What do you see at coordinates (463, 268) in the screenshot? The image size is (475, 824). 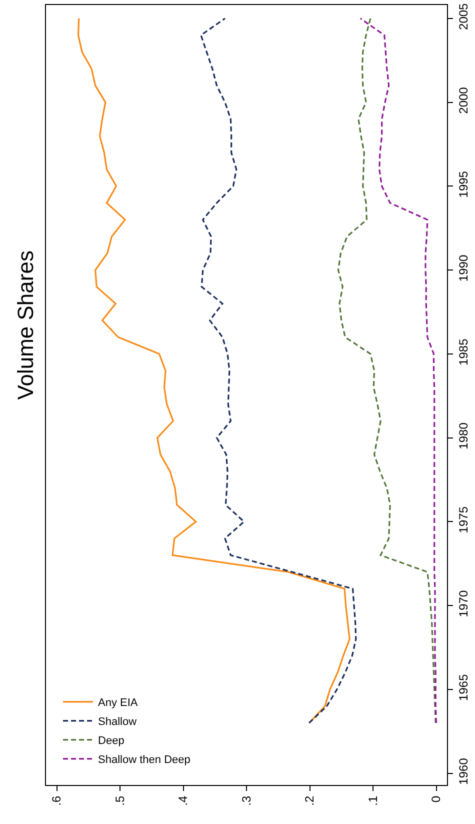 I see `y-tick-label: 1990` at bounding box center [463, 268].